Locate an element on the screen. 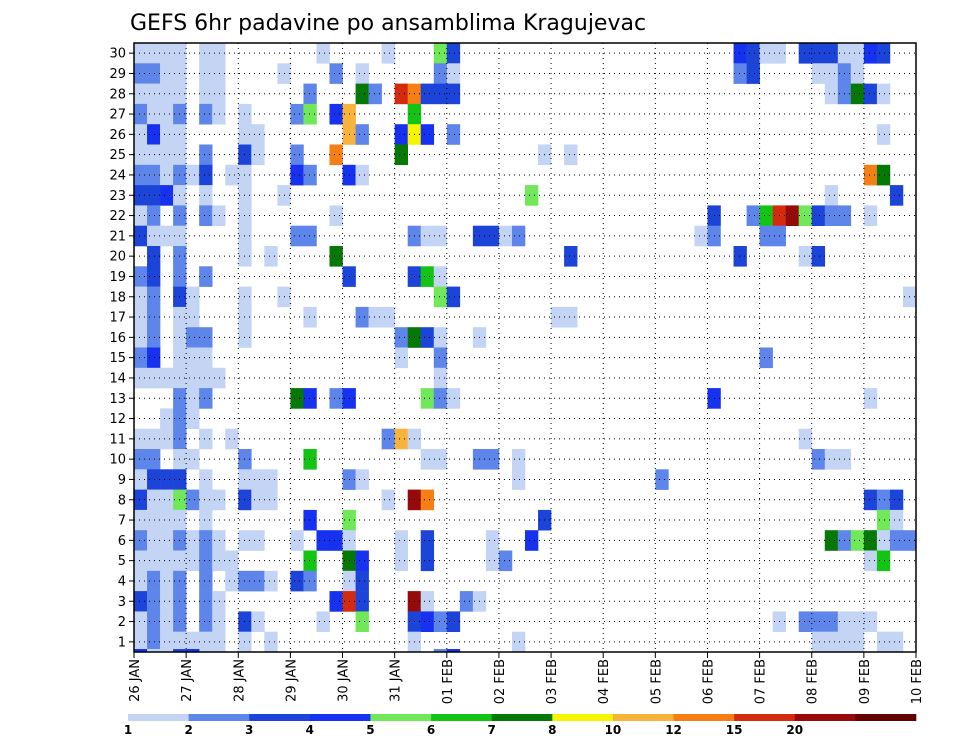 This screenshot has width=960, height=742. colorbar-tick-label: 15 is located at coordinates (734, 730).